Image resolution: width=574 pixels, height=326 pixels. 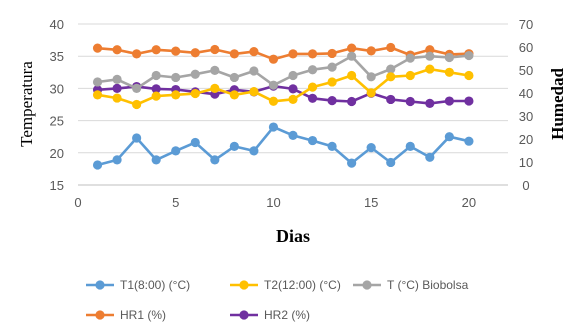 What do you see at coordinates (526, 24) in the screenshot?
I see `y-right-tick-label: 70` at bounding box center [526, 24].